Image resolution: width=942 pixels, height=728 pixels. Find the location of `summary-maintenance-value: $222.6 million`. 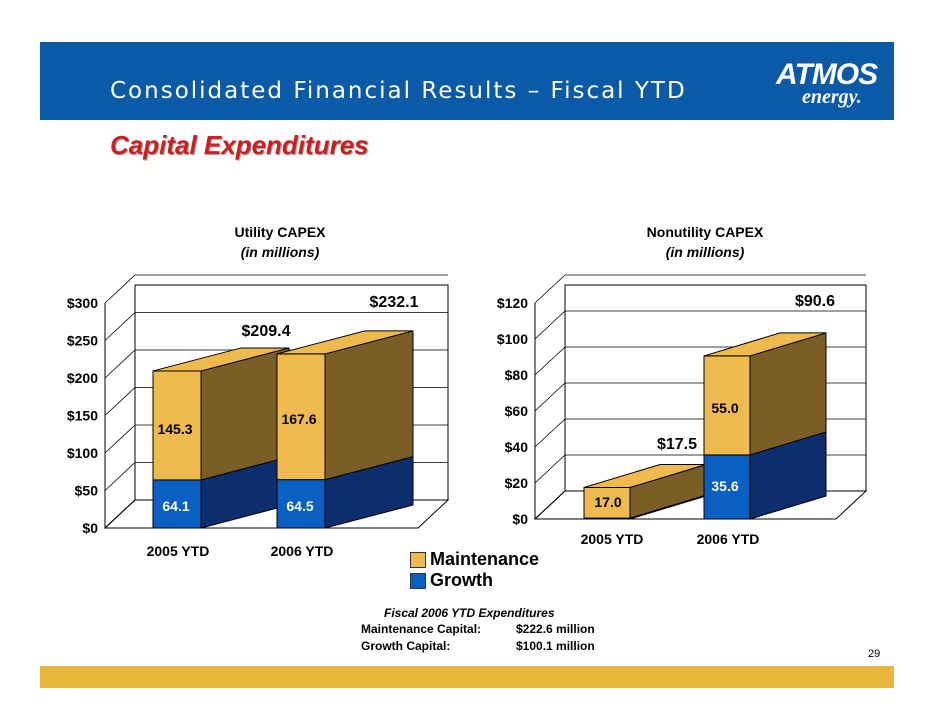

summary-maintenance-value: $222.6 million is located at coordinates (555, 629).